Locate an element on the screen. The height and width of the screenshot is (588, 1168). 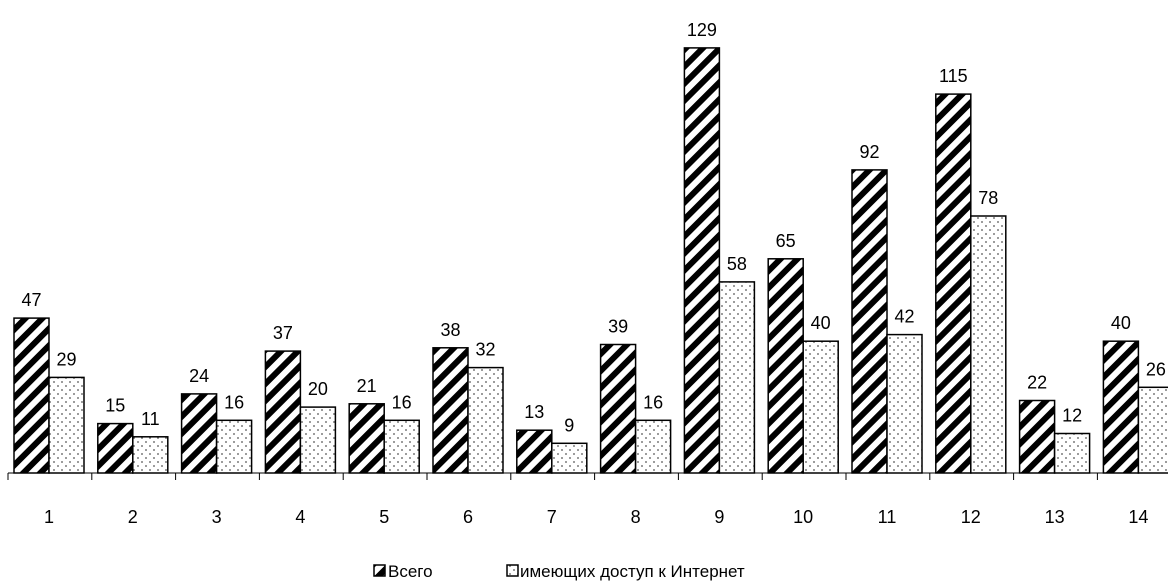
x-tick-label-8: 8 is located at coordinates (636, 517).